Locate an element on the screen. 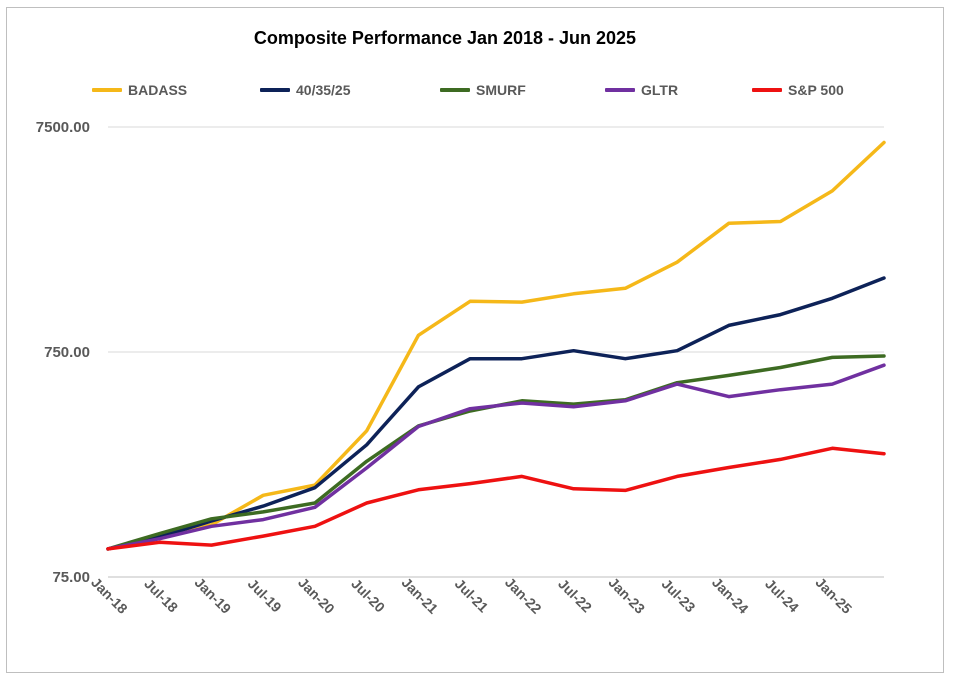  x-tick-label: Jul-21 is located at coordinates (472, 595).